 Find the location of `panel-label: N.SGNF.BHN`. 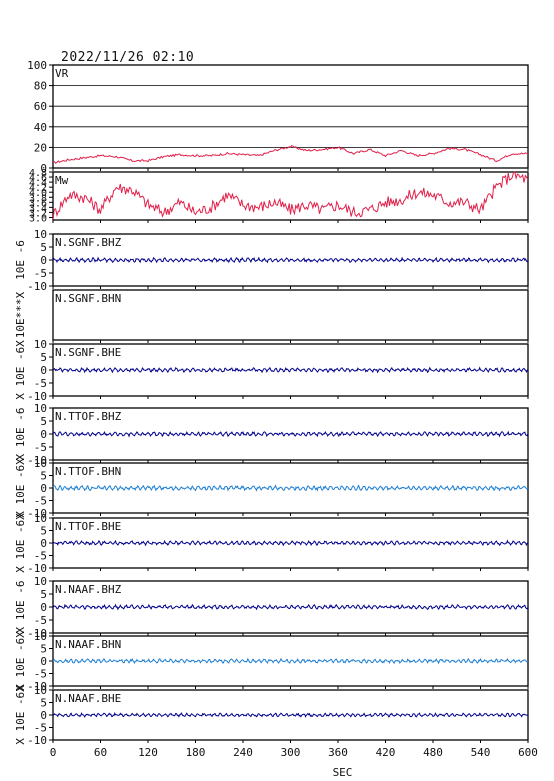

panel-label: N.SGNF.BHN is located at coordinates (88, 298).